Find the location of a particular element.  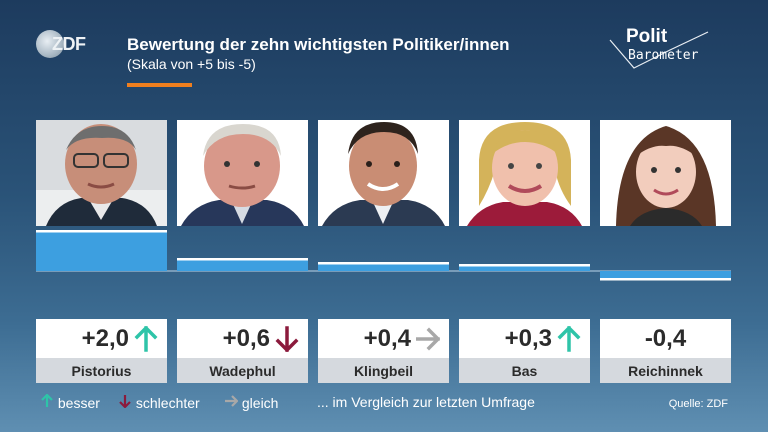

legend-same-label: gleich is located at coordinates (260, 403).